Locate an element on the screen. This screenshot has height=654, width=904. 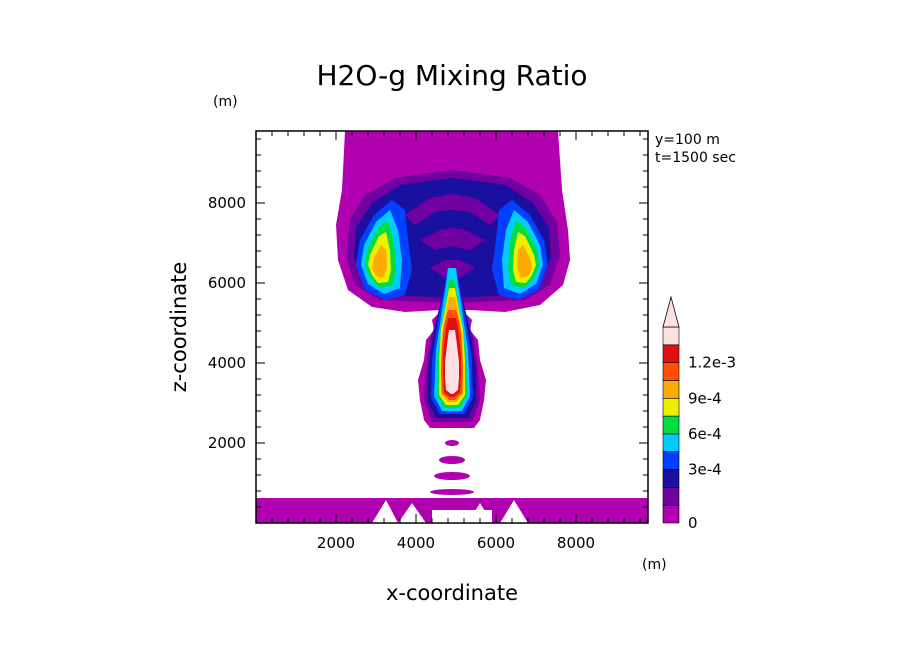
x-tick-label-2000: 2000 is located at coordinates (336, 543).